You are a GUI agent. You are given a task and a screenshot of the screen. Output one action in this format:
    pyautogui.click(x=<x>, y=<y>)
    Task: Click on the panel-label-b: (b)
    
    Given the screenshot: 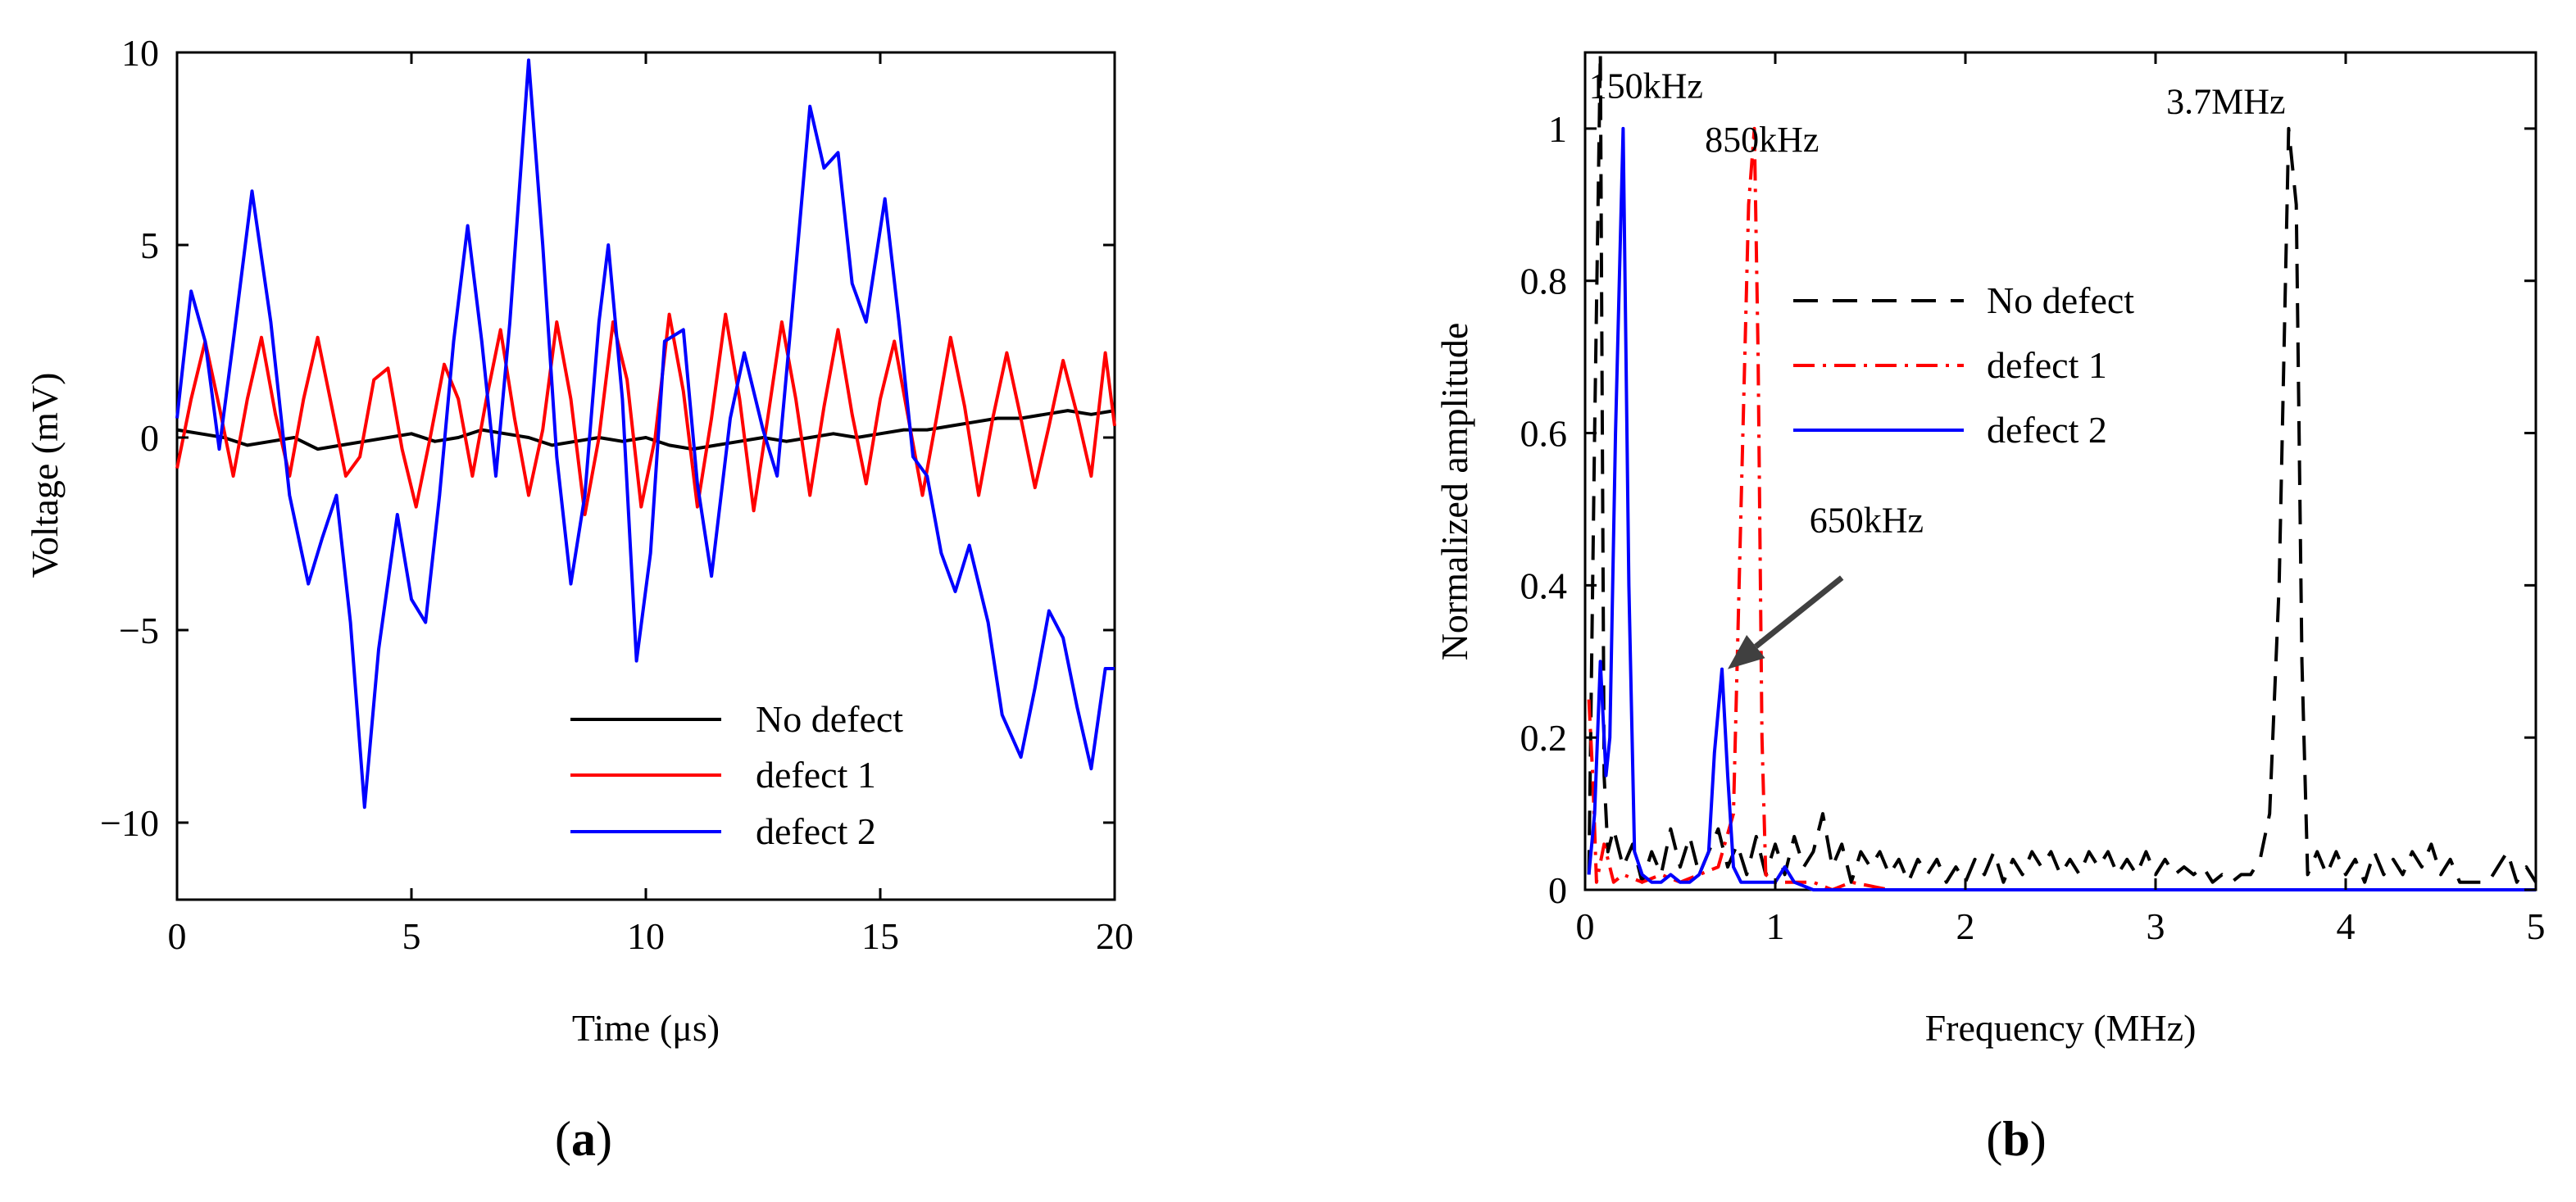 What is the action you would take?
    pyautogui.click(x=2016, y=1139)
    